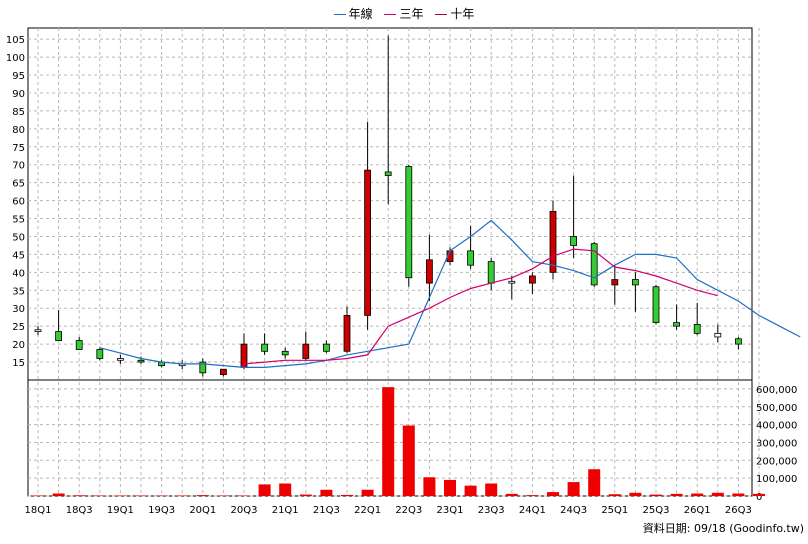 The height and width of the screenshot is (544, 808). I want to click on legend-swatch-annual, so click(339, 14).